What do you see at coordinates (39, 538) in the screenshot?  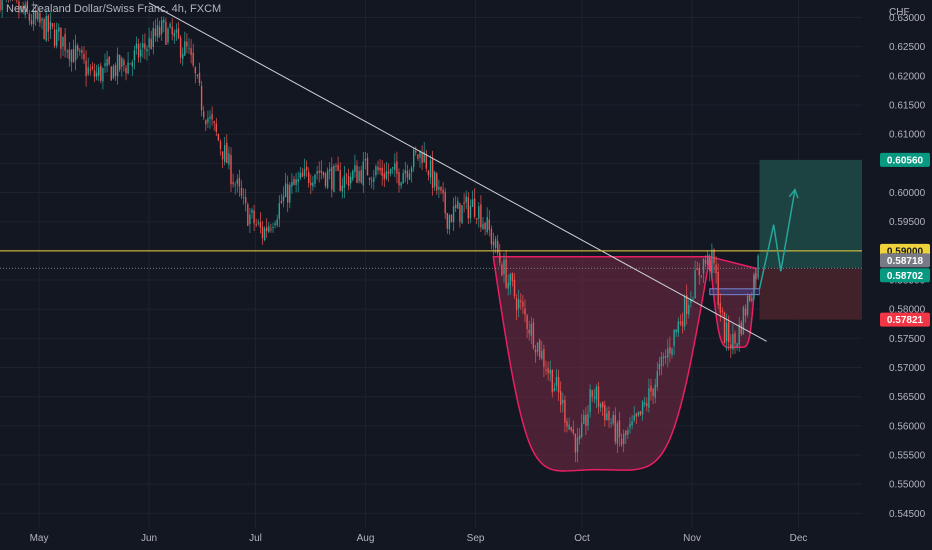 I see `x-tick-label: May` at bounding box center [39, 538].